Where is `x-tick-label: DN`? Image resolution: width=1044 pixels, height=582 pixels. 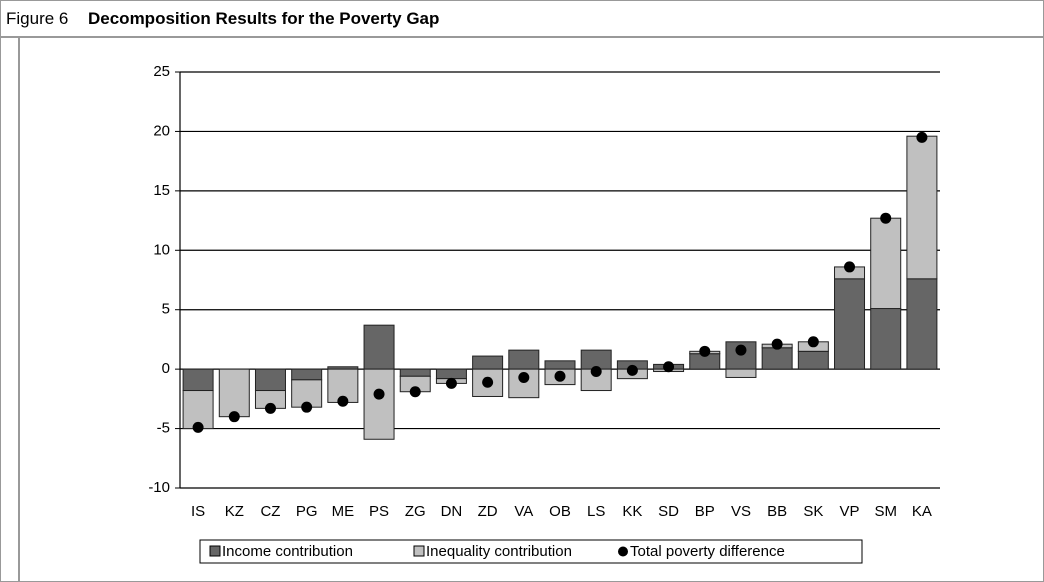 x-tick-label: DN is located at coordinates (452, 511).